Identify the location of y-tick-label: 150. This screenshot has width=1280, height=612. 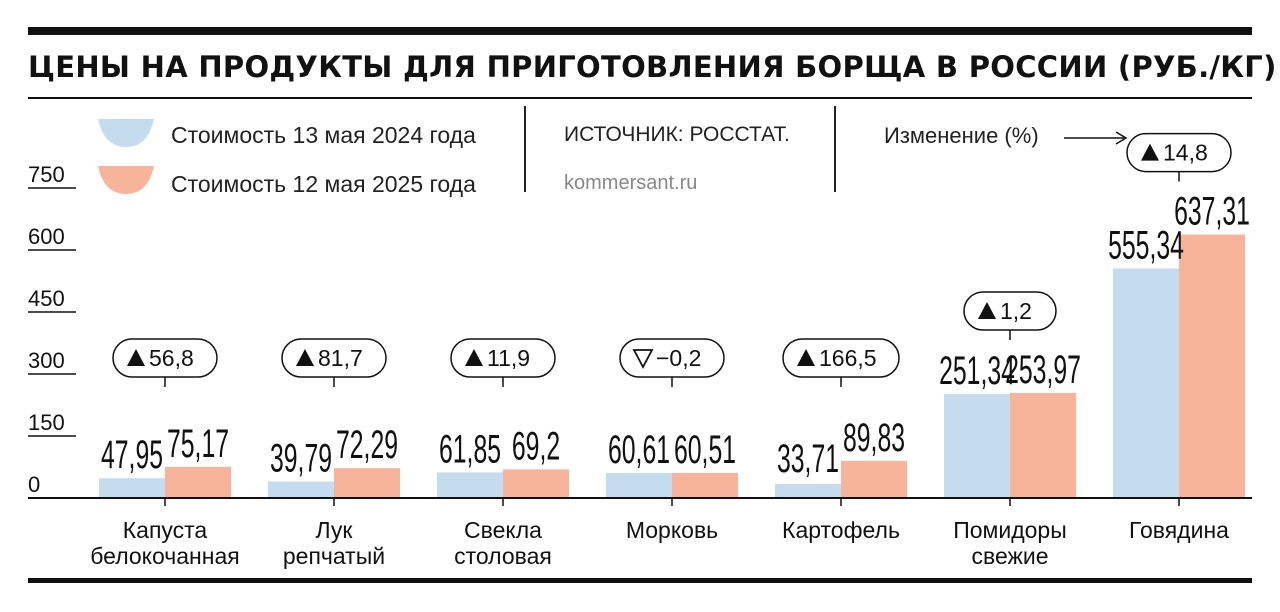
(46, 422).